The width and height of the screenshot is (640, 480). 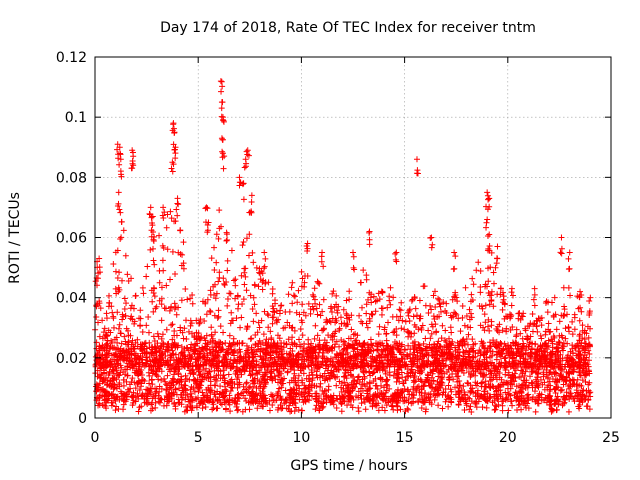 What do you see at coordinates (71, 58) in the screenshot?
I see `y-tick-label: 0.12` at bounding box center [71, 58].